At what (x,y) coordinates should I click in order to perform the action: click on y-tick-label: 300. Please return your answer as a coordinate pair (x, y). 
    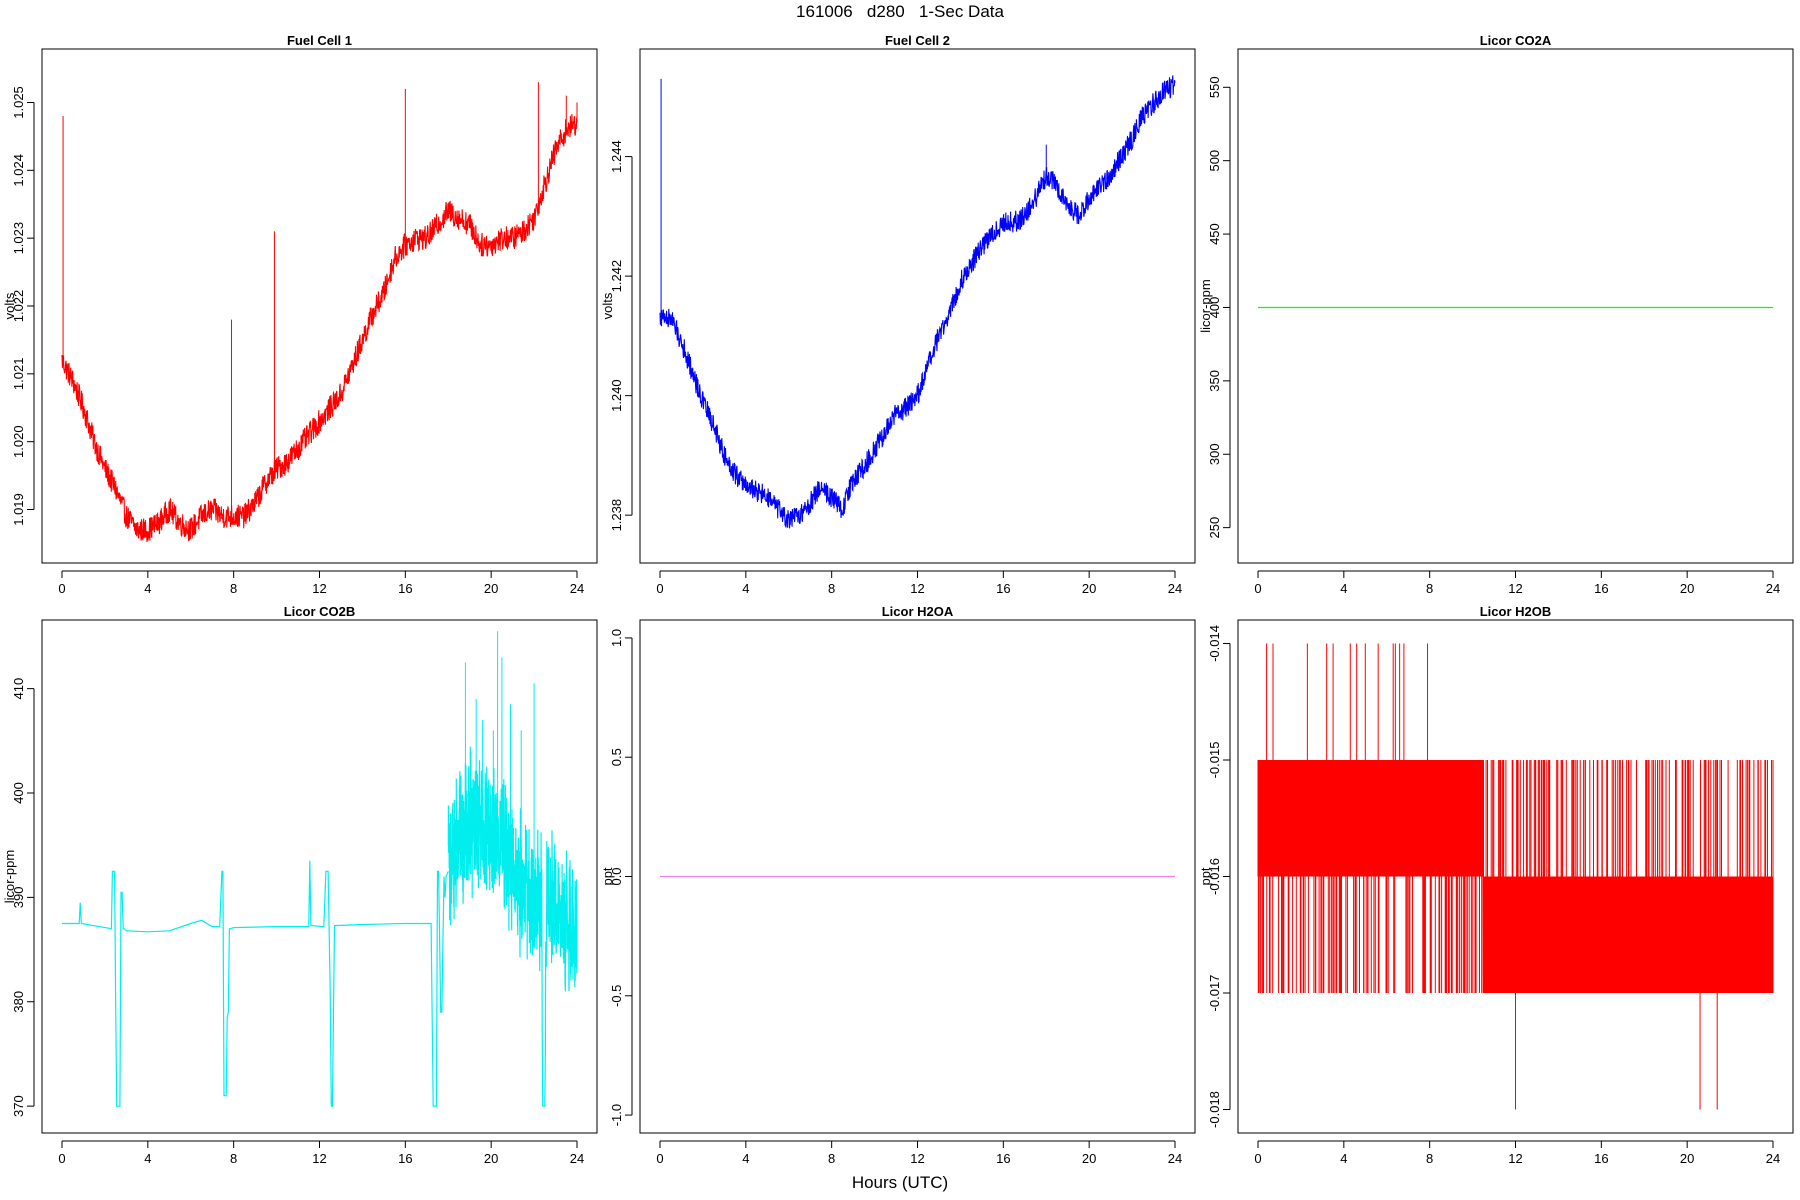
    Looking at the image, I should click on (1214, 454).